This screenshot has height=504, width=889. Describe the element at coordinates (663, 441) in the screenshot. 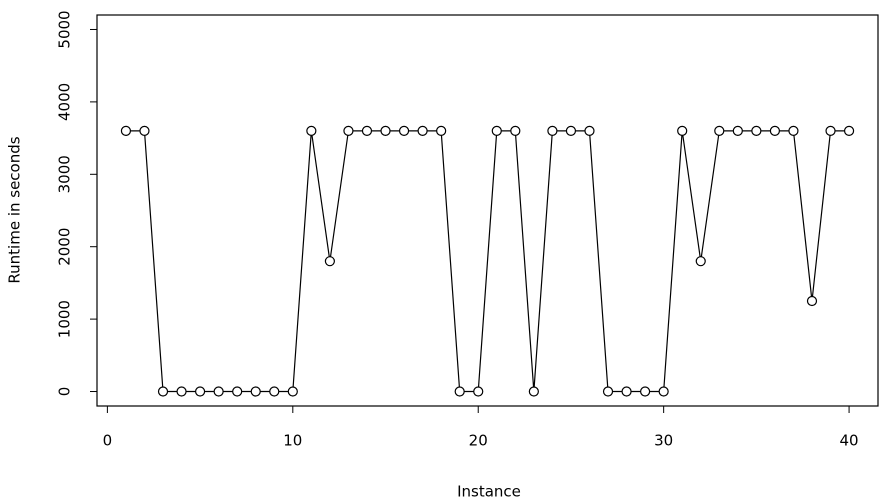

I see `x-tick-label: 30` at that location.